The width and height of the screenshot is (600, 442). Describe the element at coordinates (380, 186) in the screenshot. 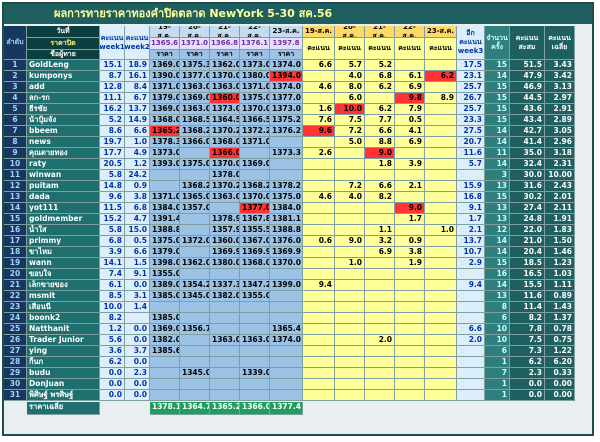

I see `table-cell: 6.6` at that location.